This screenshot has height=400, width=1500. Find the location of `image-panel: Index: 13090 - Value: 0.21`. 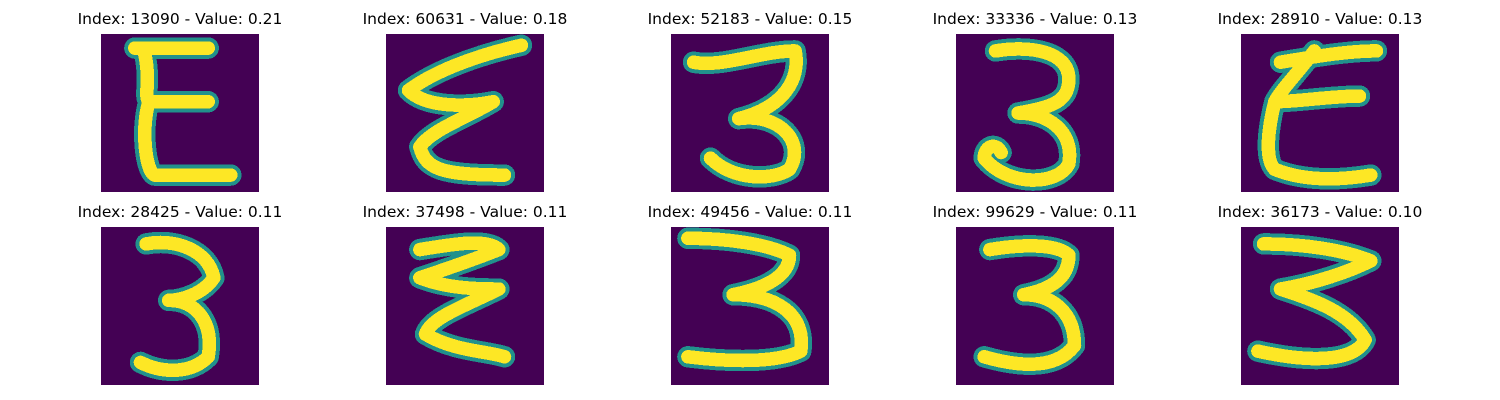

image-panel: Index: 13090 - Value: 0.21 is located at coordinates (180, 100).